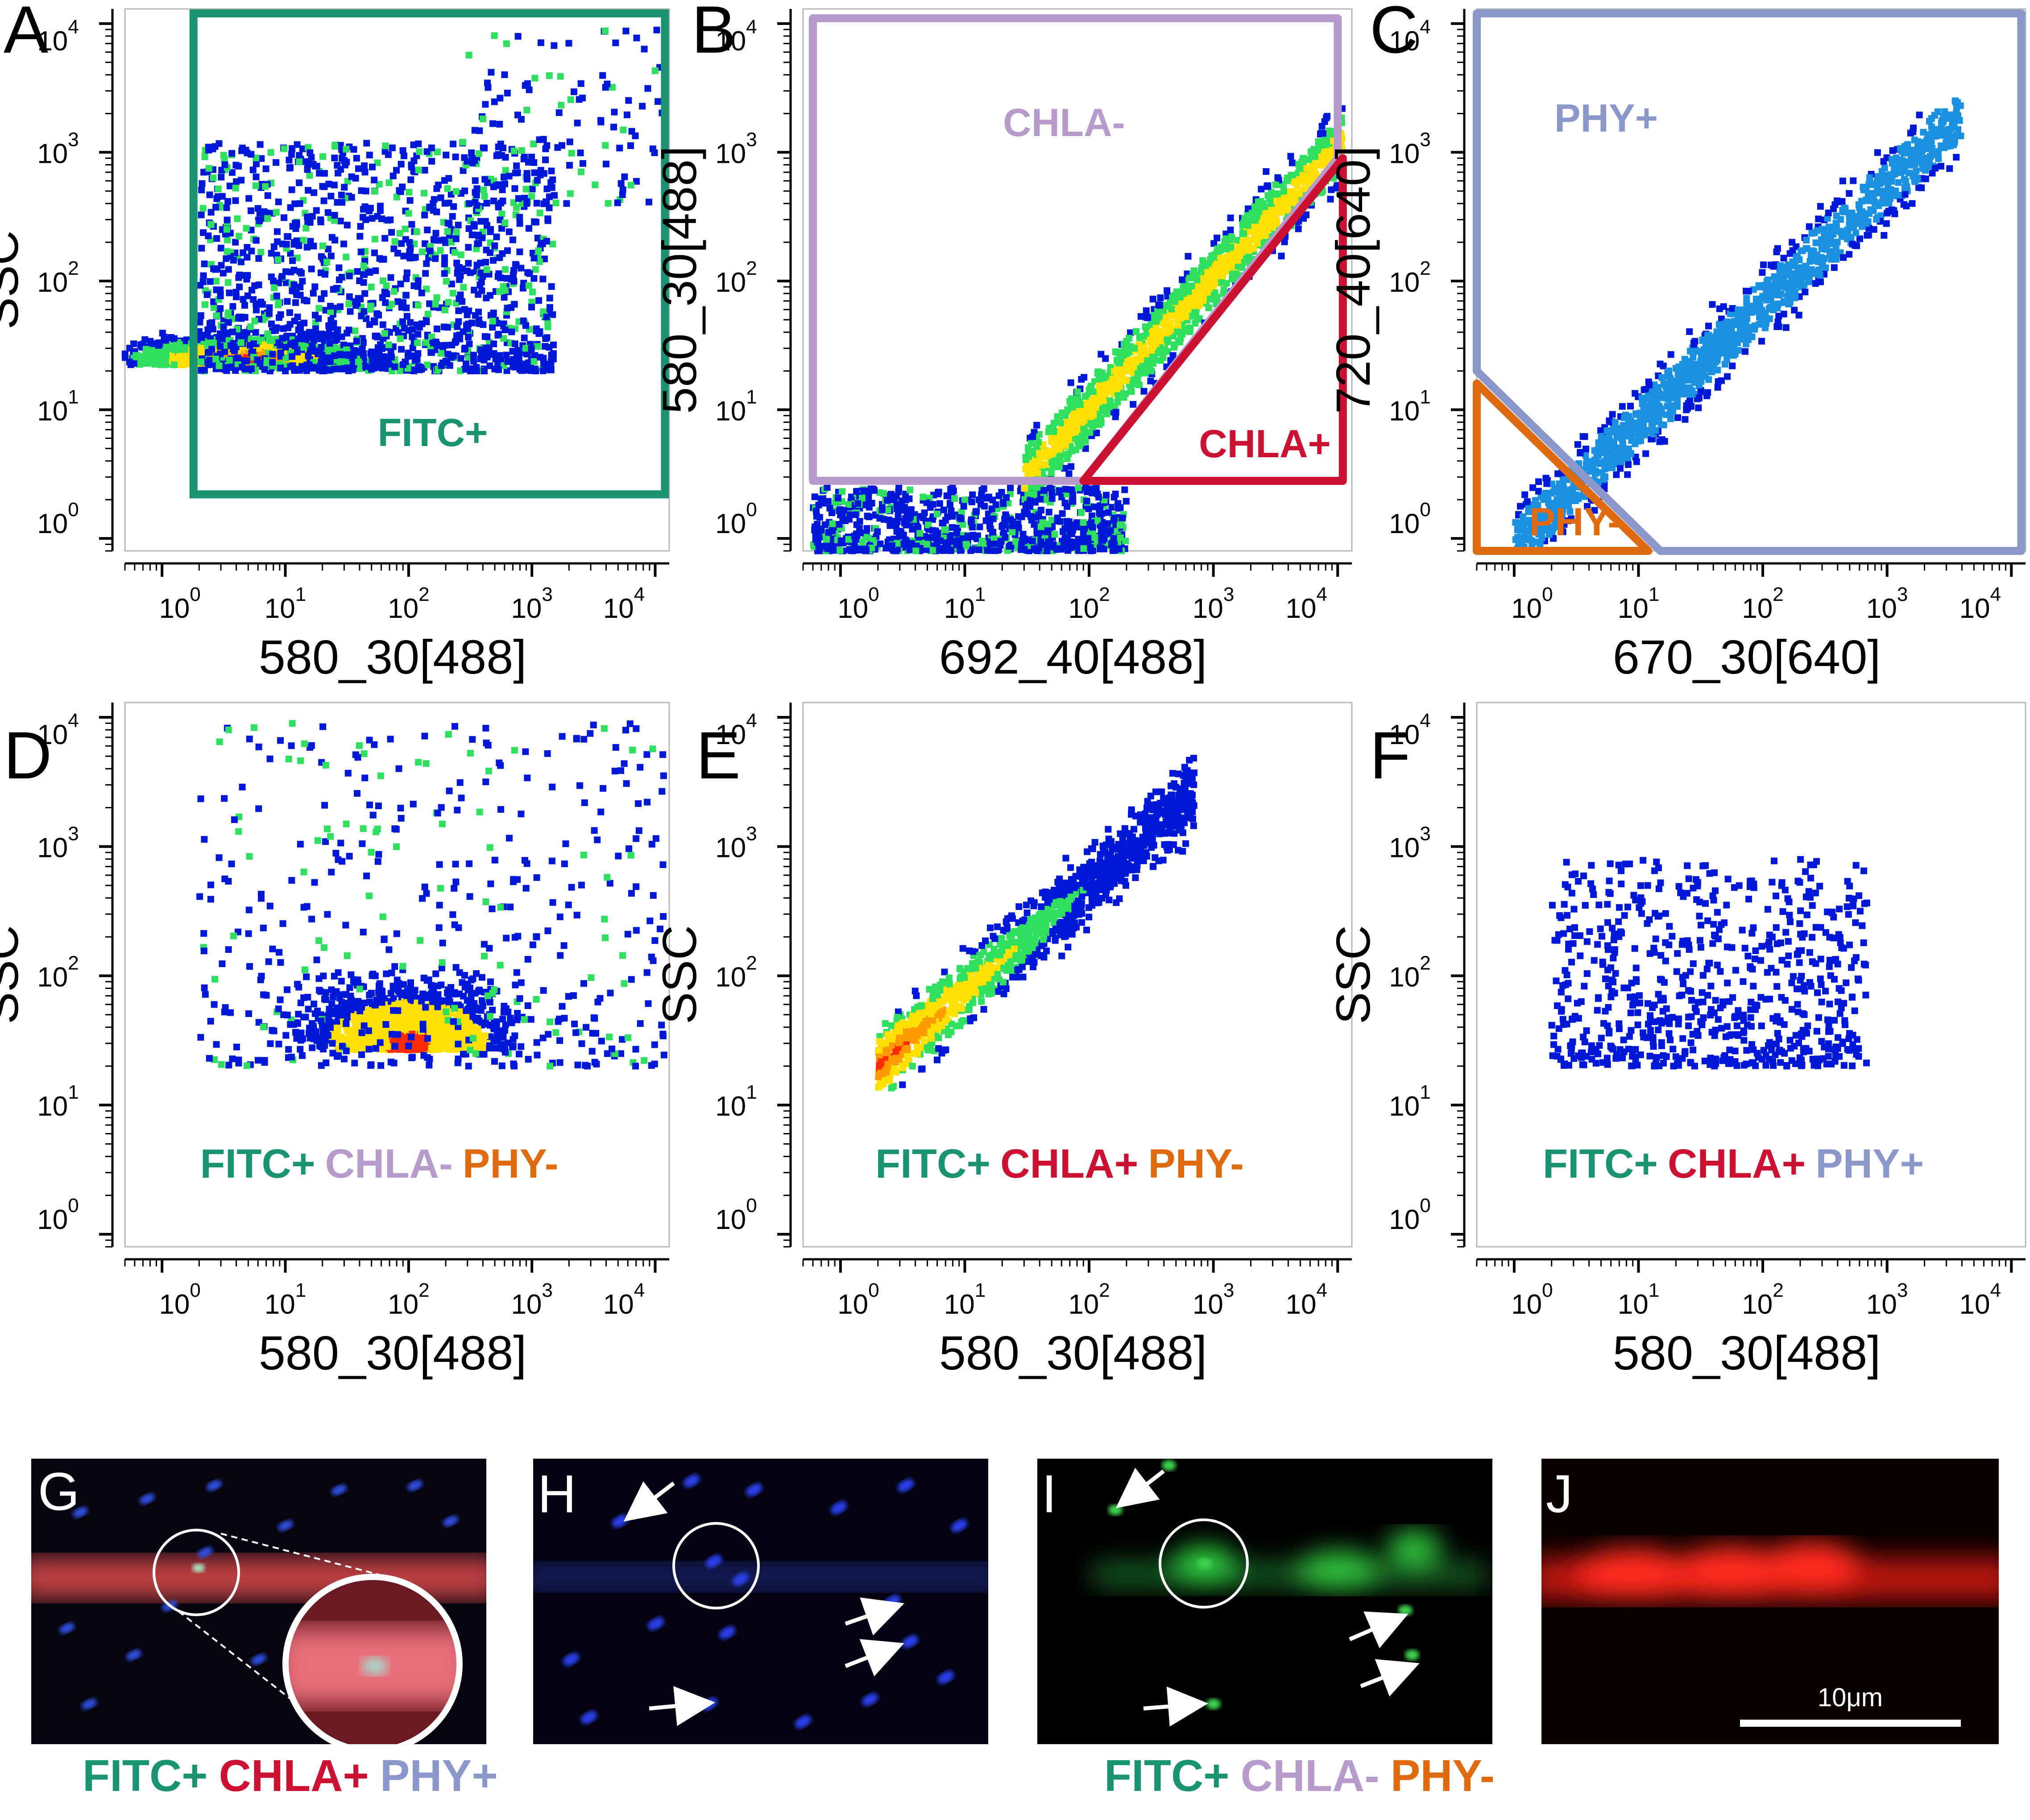  Describe the element at coordinates (300, 594) in the screenshot. I see `x-tick-exponent: 1` at that location.